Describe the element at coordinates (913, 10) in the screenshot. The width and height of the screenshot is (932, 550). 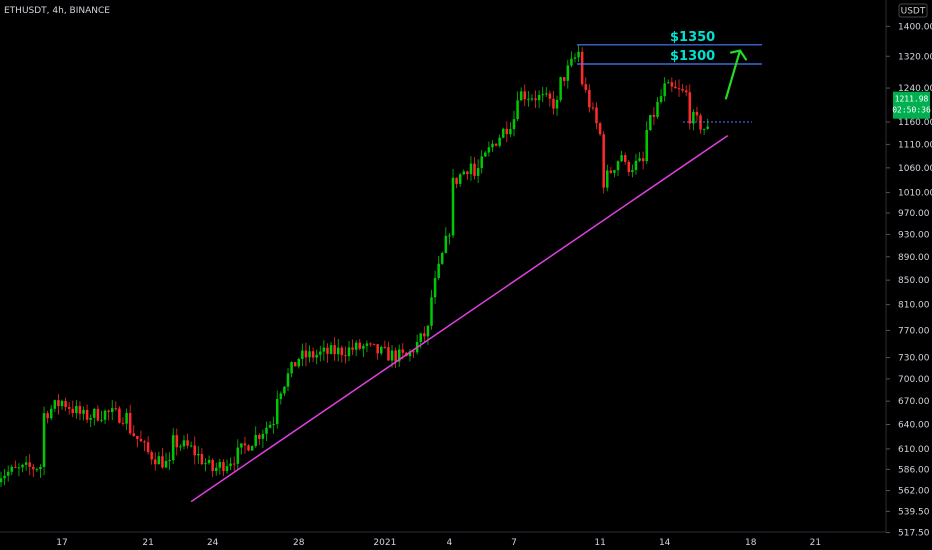
I see `currency-button: USDT` at that location.